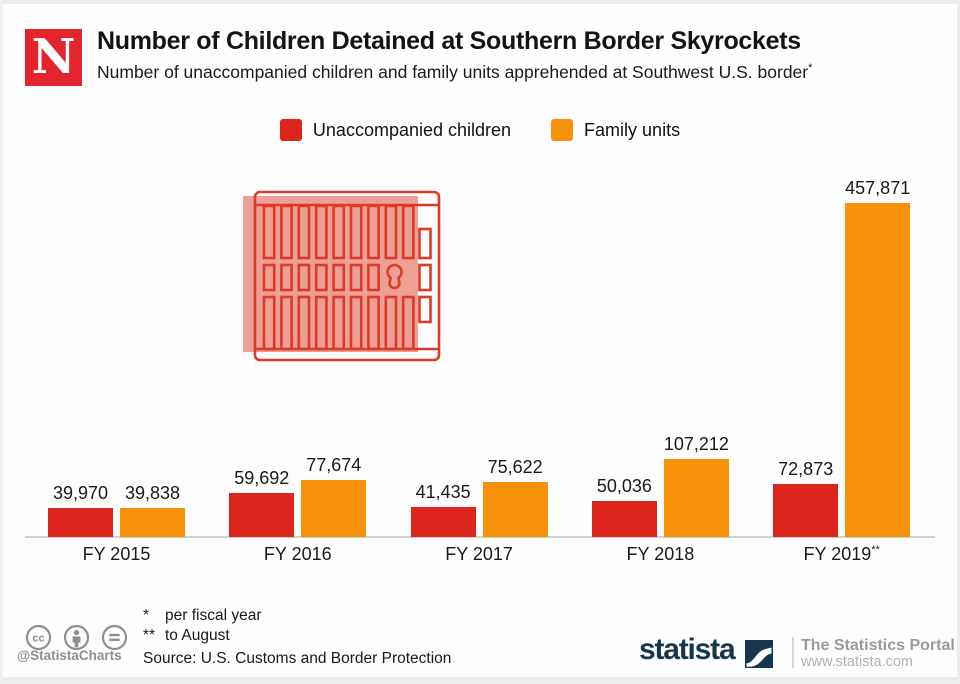 The height and width of the screenshot is (684, 960). I want to click on cc-license-icons: cc, so click(76, 637).